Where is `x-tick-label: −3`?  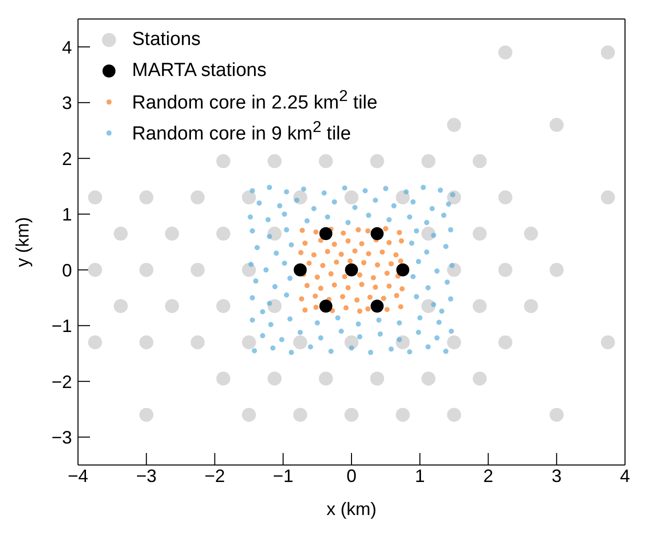
x-tick-label: −3 is located at coordinates (146, 476).